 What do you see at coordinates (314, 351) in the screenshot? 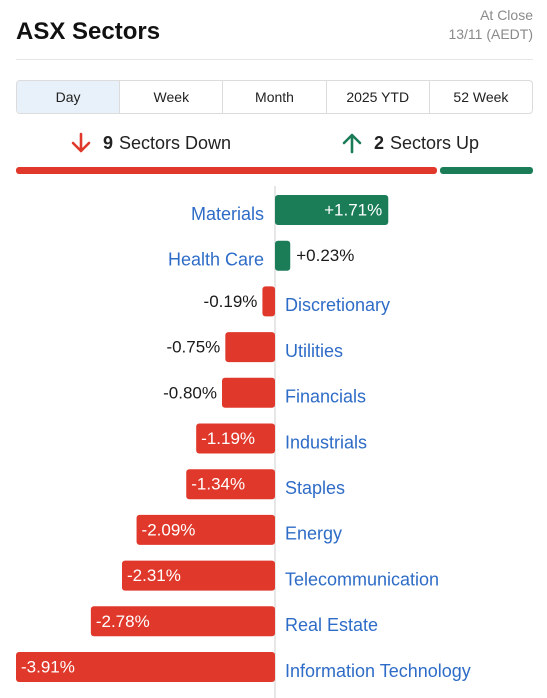
I see `category-label: Utilities` at bounding box center [314, 351].